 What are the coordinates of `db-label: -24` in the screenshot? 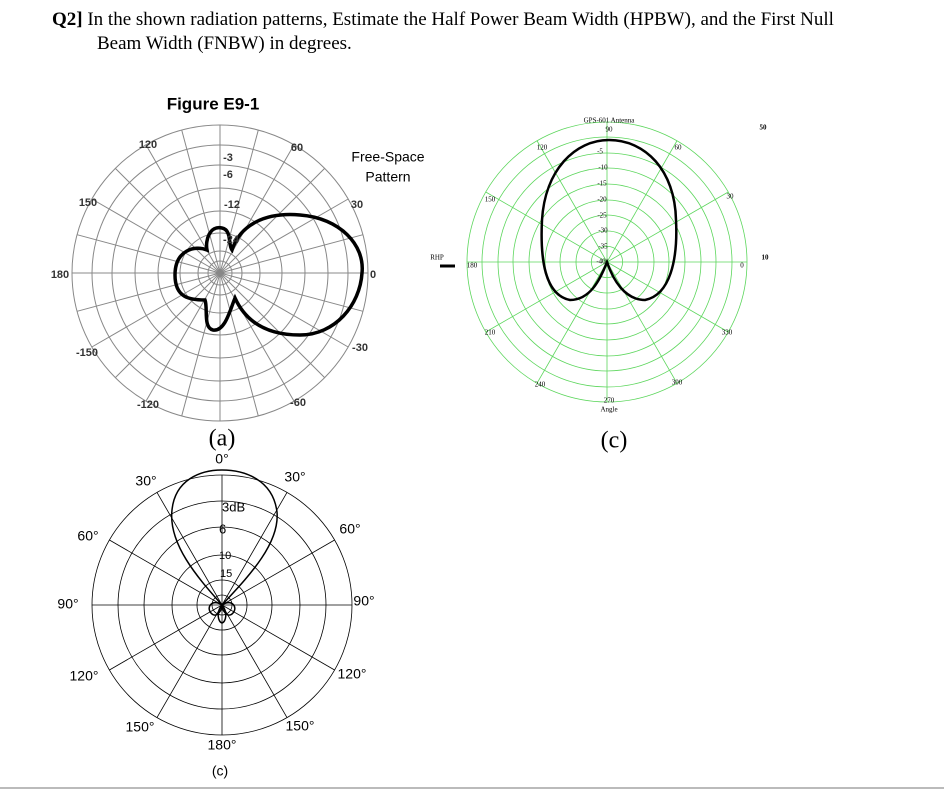 It's located at (231, 240).